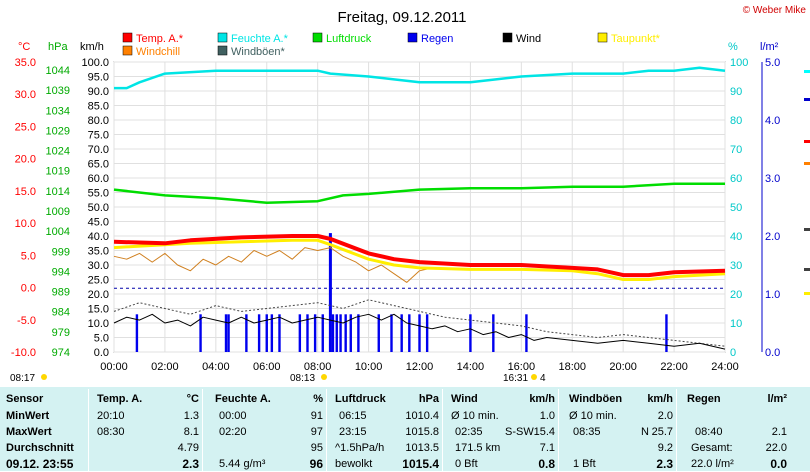  I want to click on moon-icon, so click(534, 377).